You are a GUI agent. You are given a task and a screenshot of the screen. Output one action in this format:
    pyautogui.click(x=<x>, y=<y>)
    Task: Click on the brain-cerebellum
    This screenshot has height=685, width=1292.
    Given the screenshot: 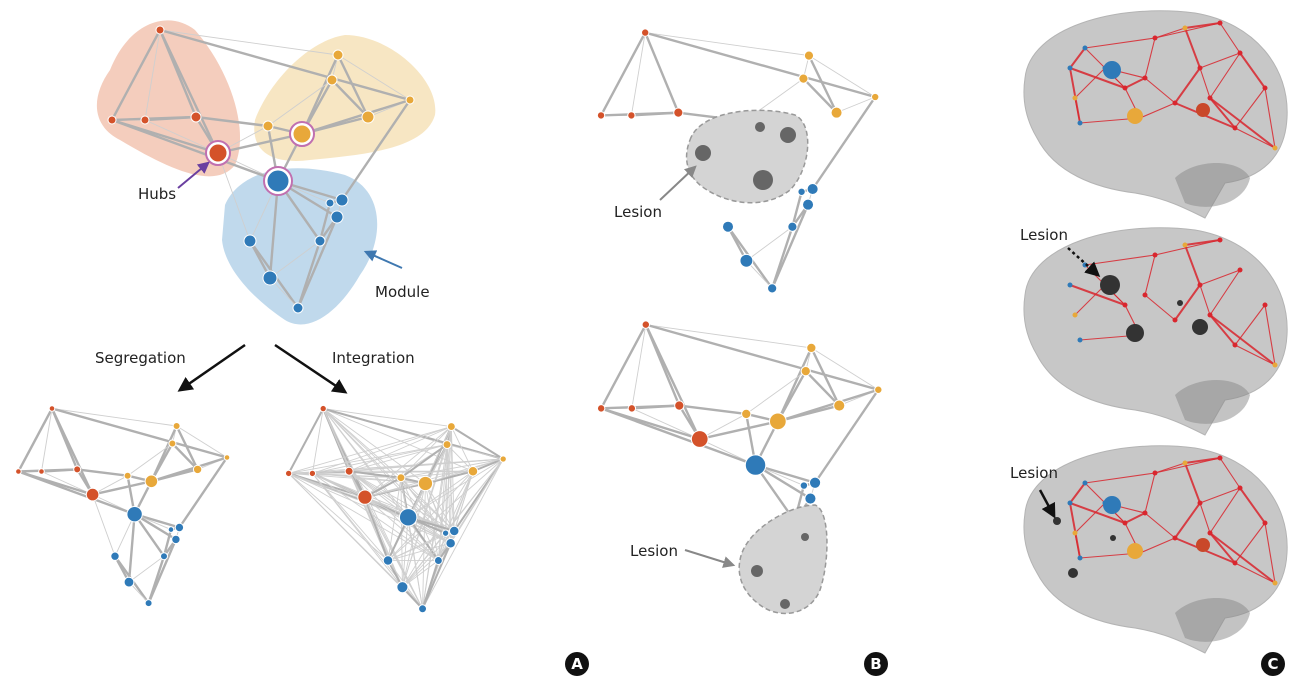 What is the action you would take?
    pyautogui.click(x=1212, y=402)
    